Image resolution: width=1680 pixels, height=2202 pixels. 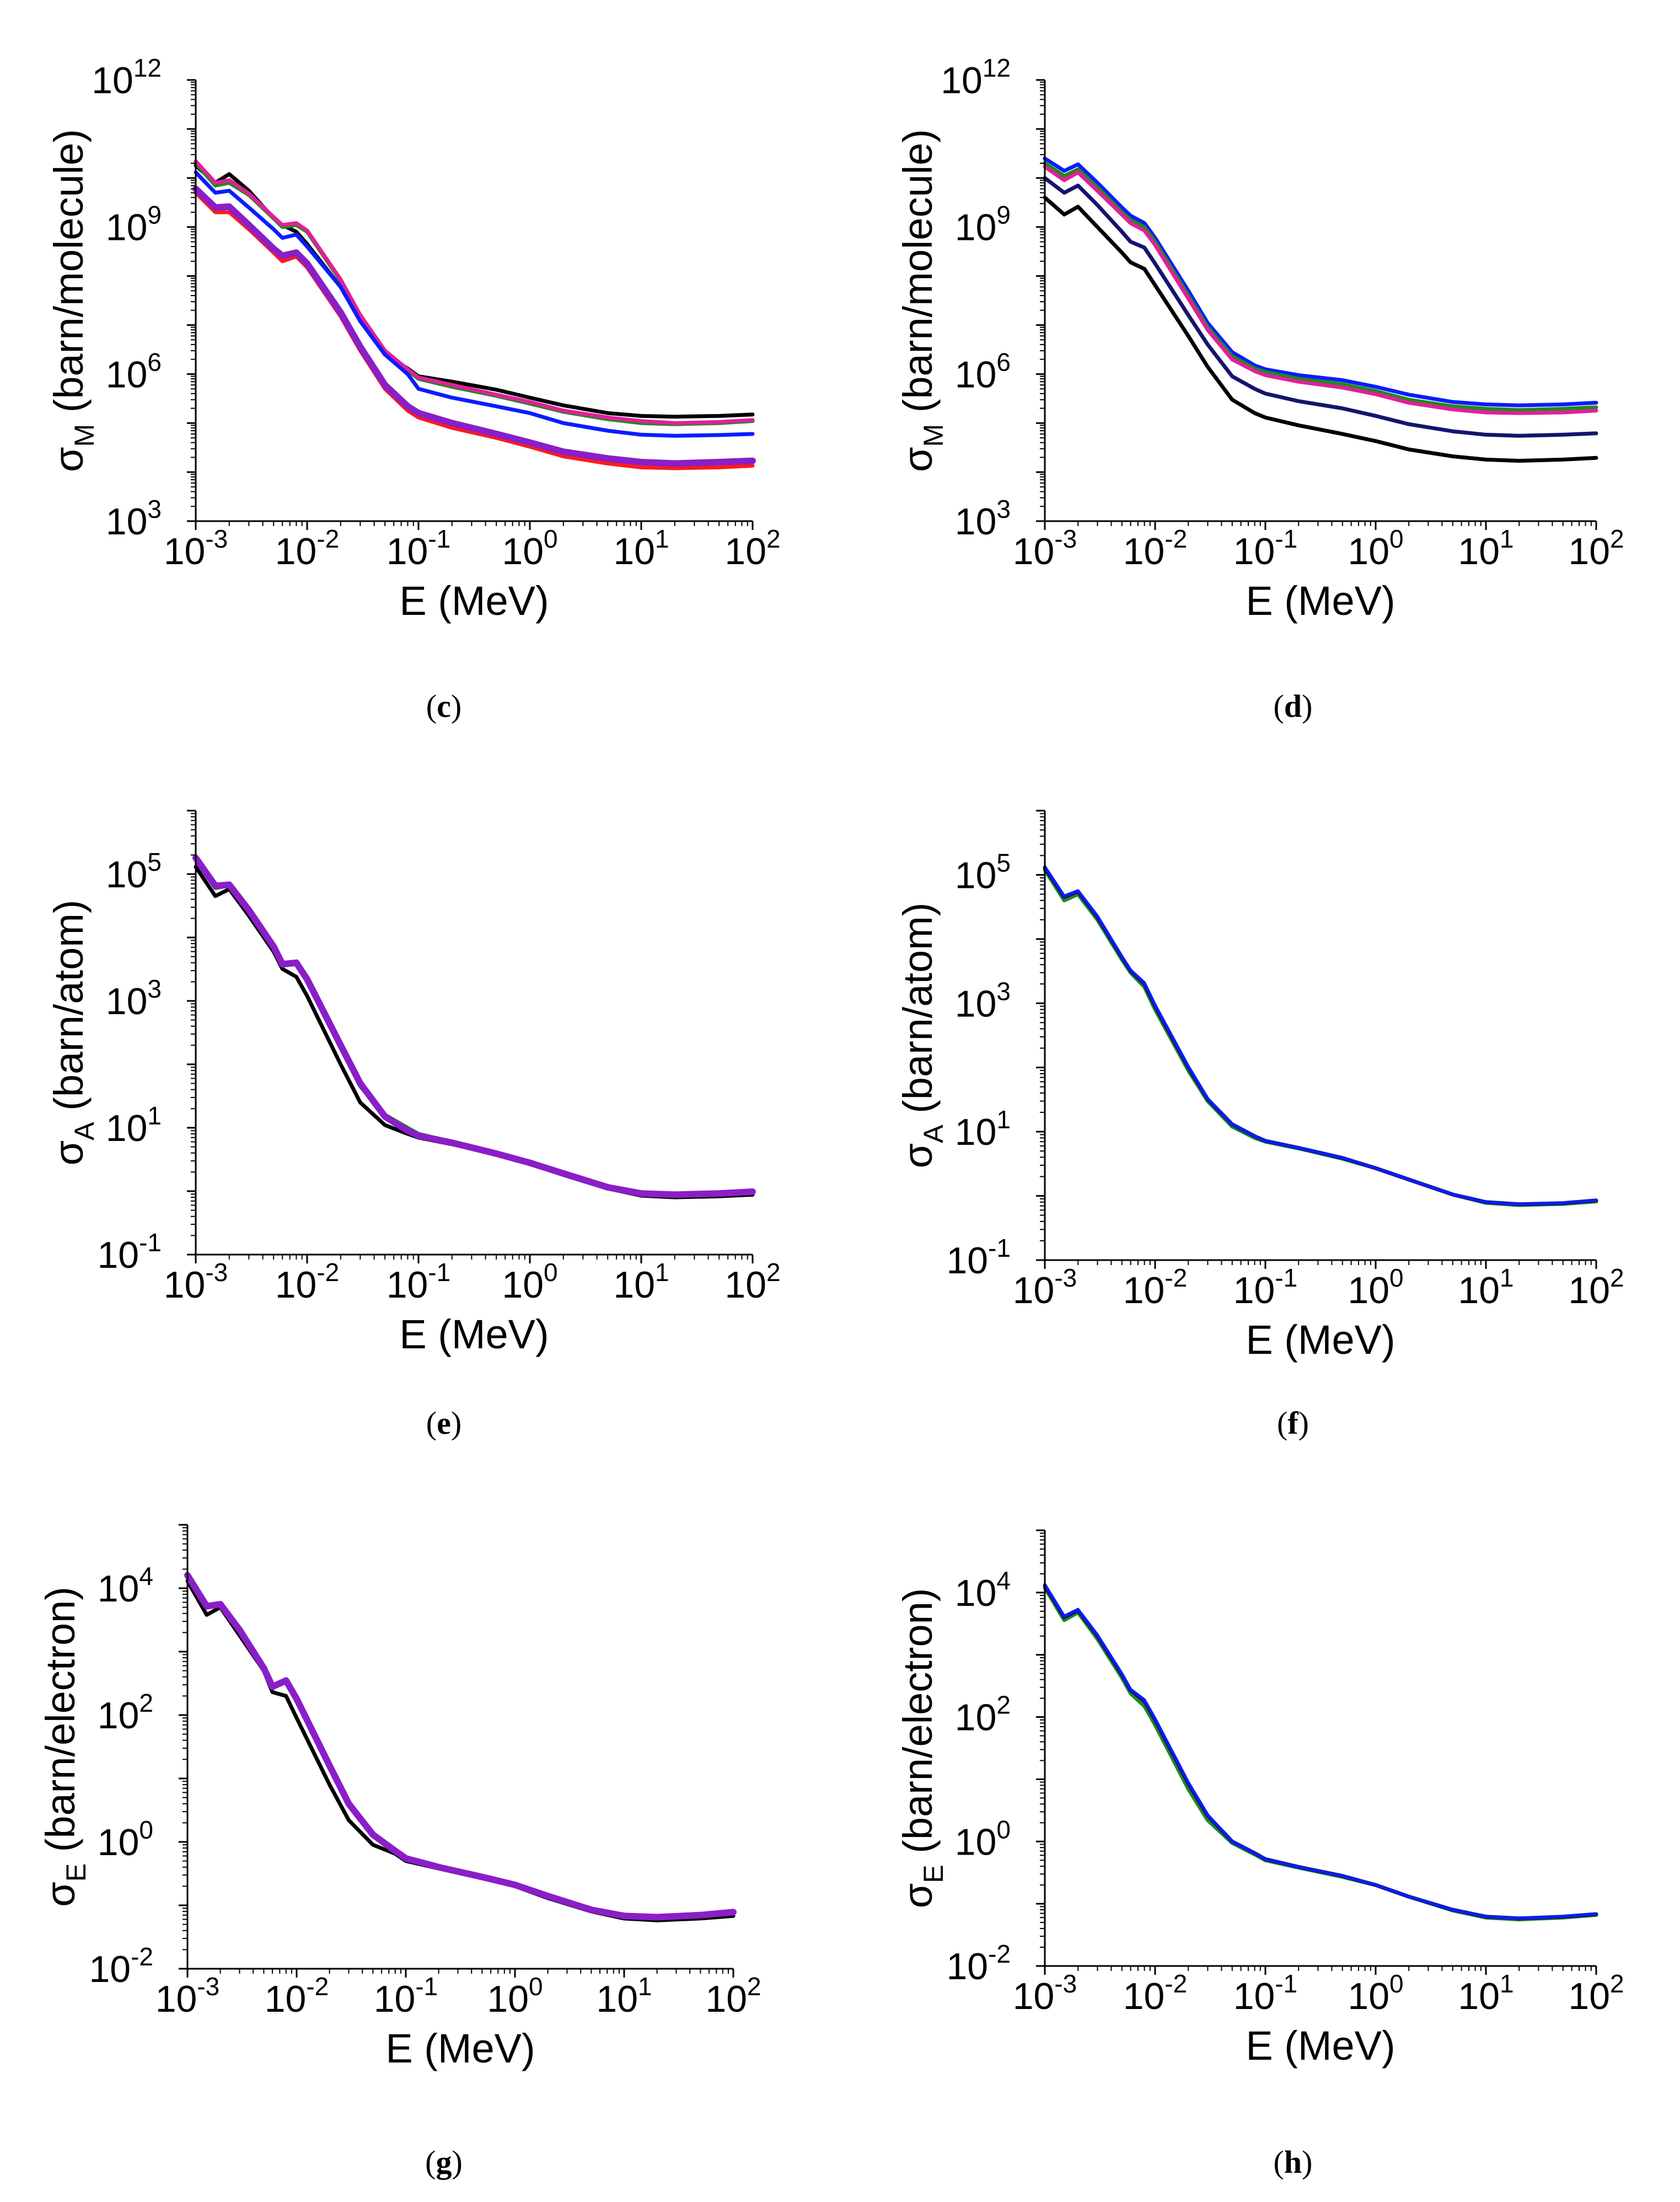 I want to click on panel-caption: (c), so click(x=444, y=706).